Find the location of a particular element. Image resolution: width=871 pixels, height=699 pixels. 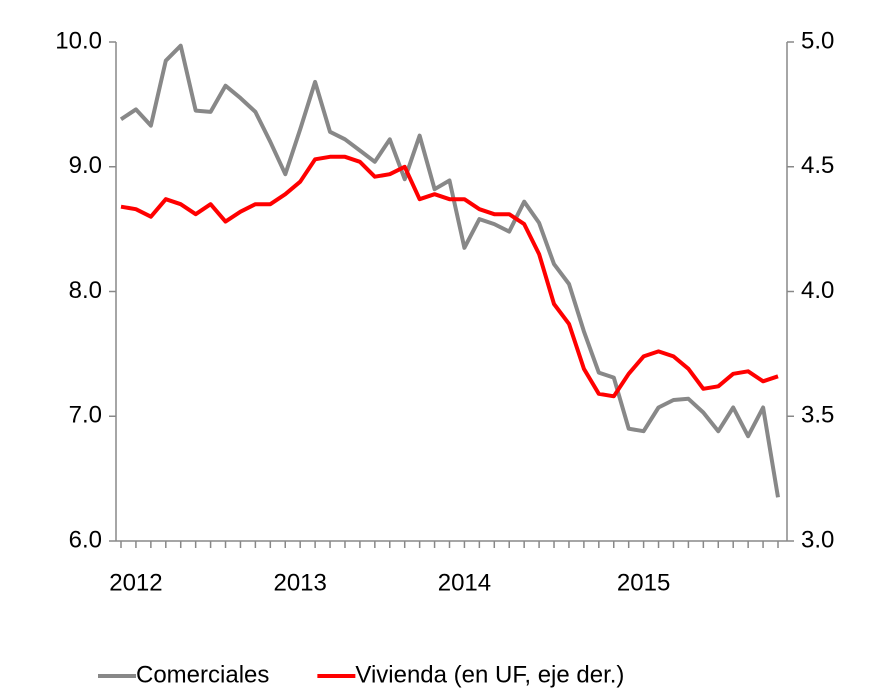

x-tick-label: 2014 is located at coordinates (464, 582).